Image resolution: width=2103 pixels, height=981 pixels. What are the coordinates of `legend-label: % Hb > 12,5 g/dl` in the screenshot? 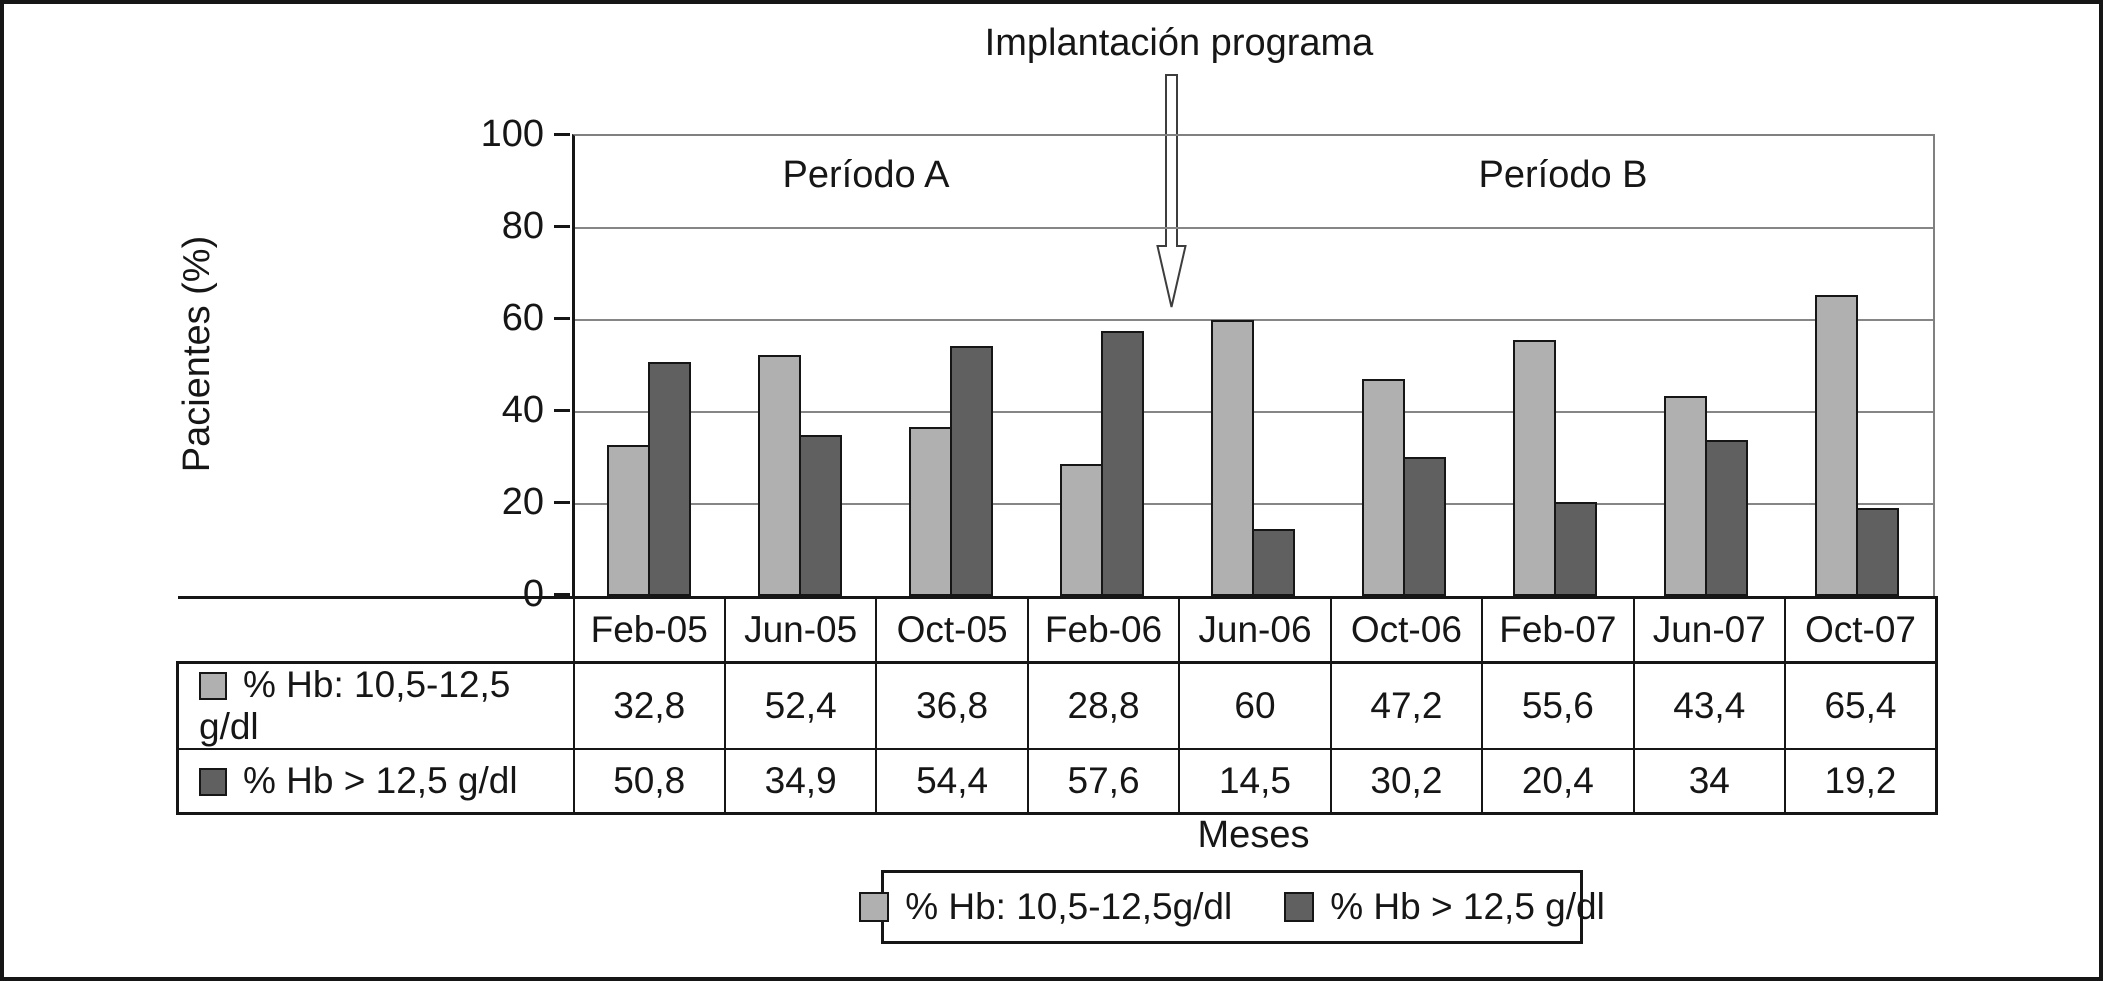 It's located at (1467, 906).